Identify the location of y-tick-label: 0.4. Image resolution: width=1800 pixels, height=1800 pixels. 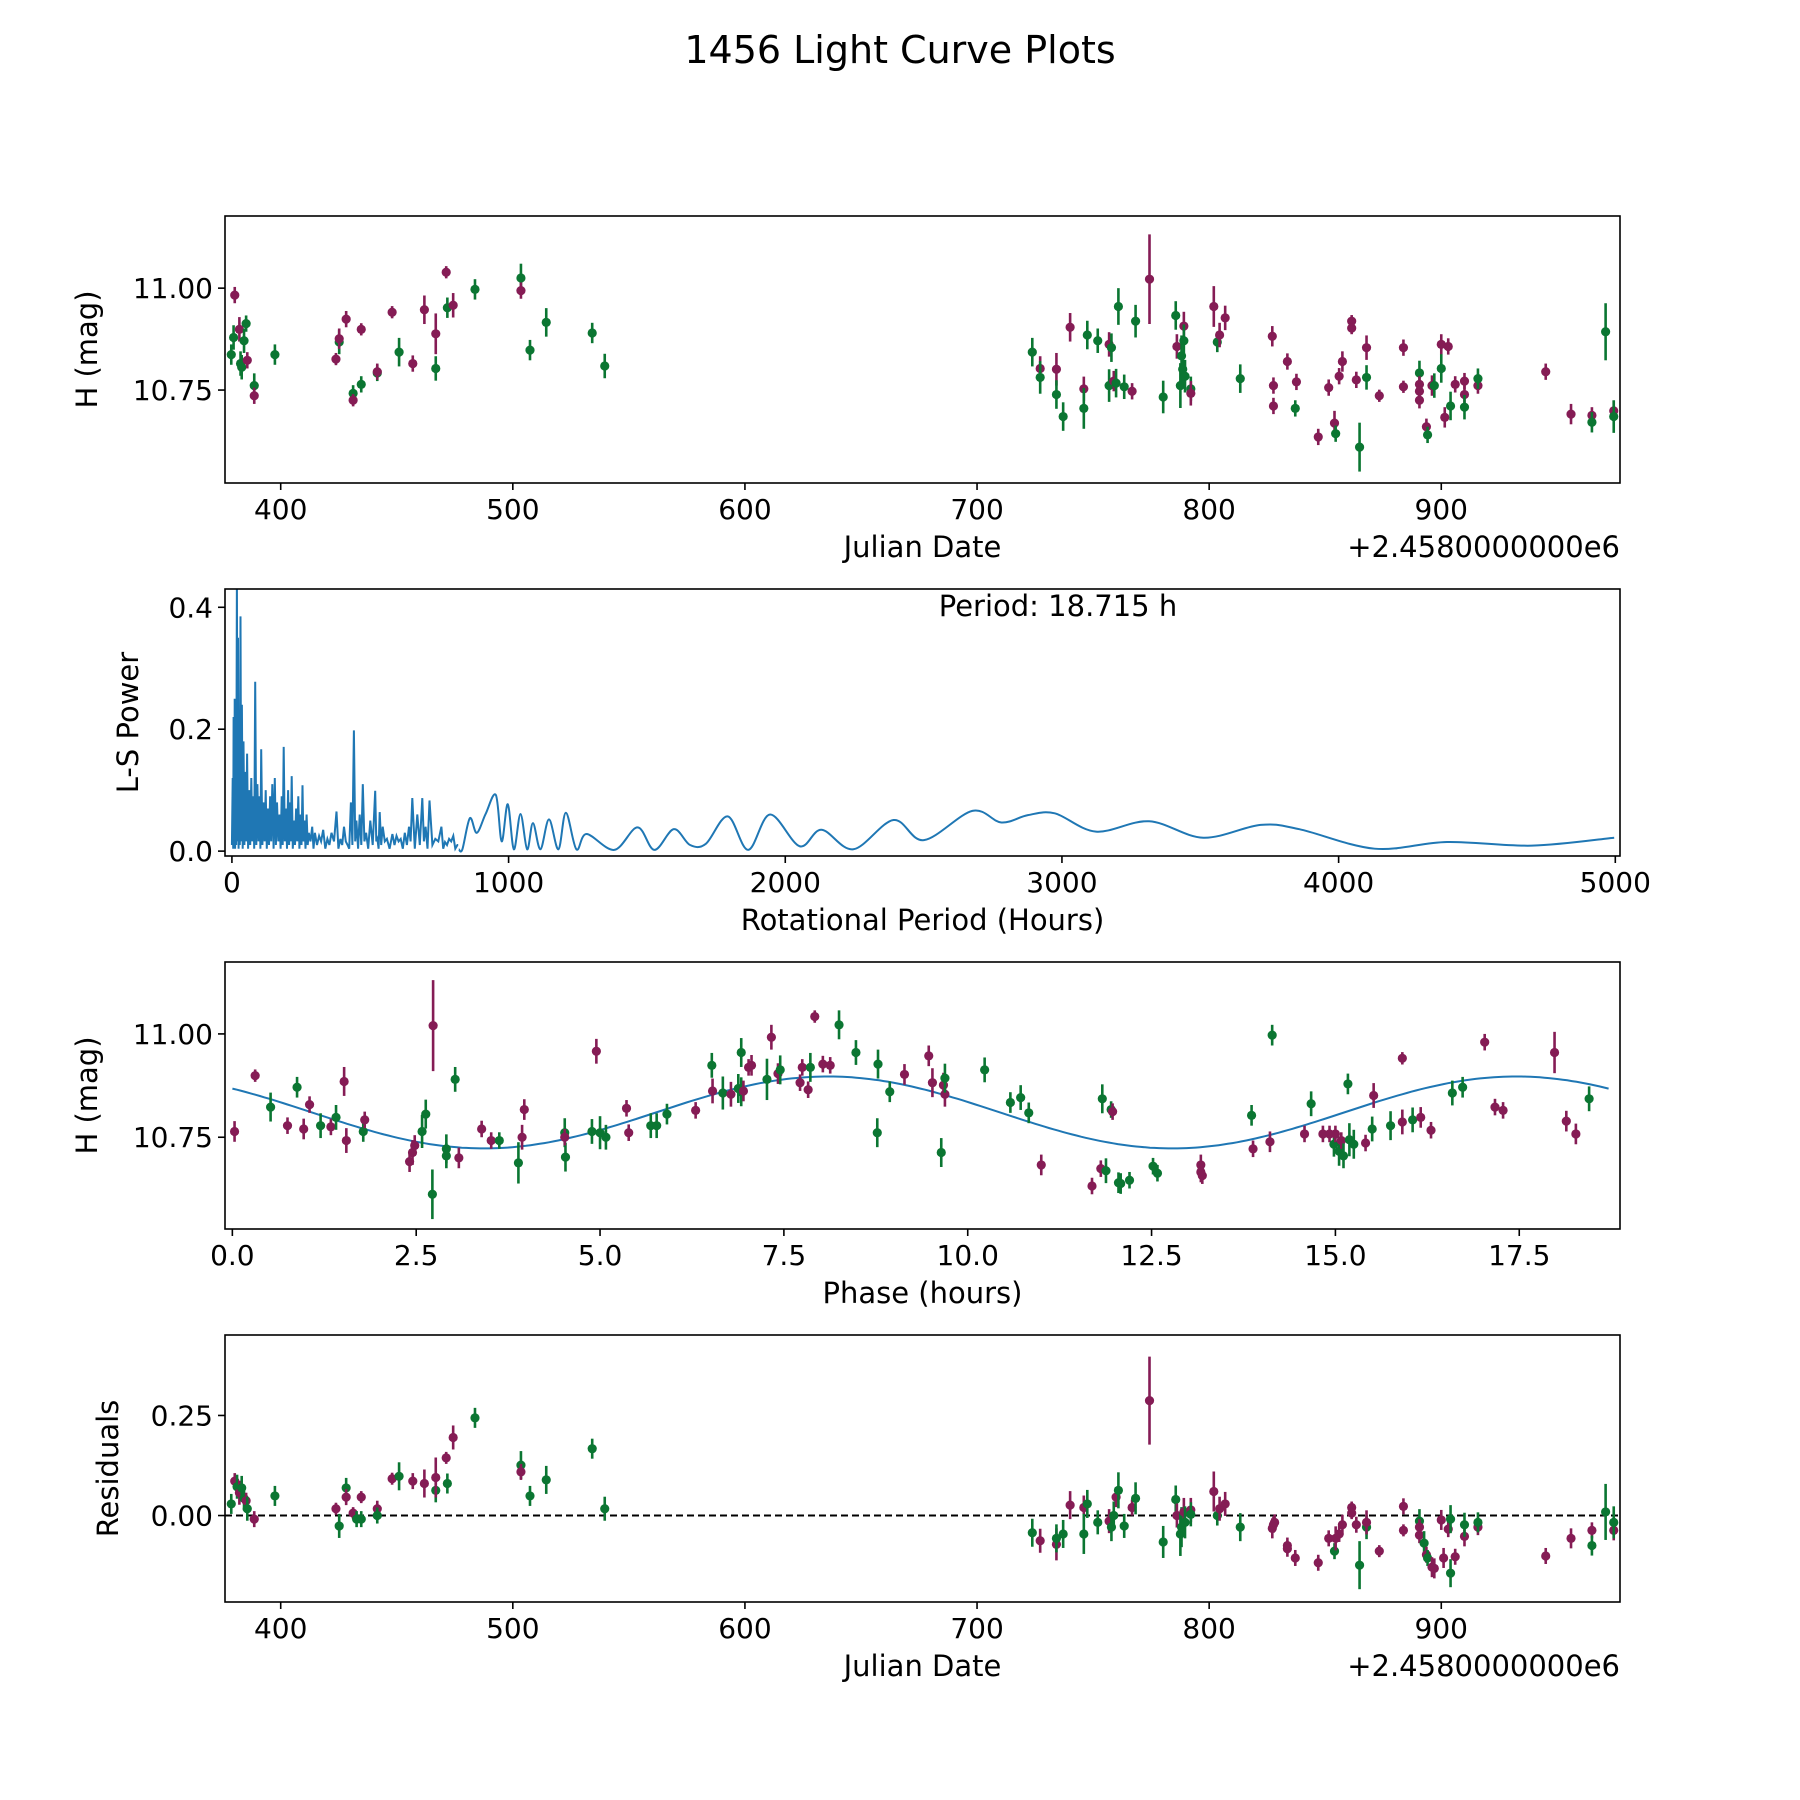
(190, 607).